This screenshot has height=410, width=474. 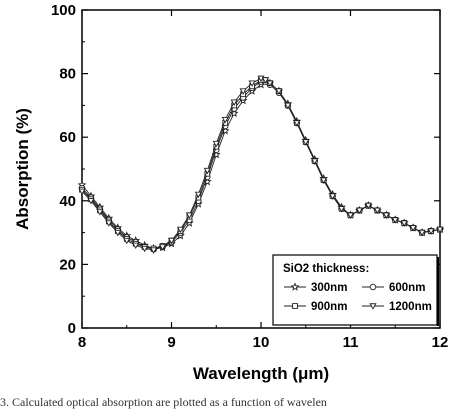 I want to click on x-tick-label: 10, so click(x=261, y=342).